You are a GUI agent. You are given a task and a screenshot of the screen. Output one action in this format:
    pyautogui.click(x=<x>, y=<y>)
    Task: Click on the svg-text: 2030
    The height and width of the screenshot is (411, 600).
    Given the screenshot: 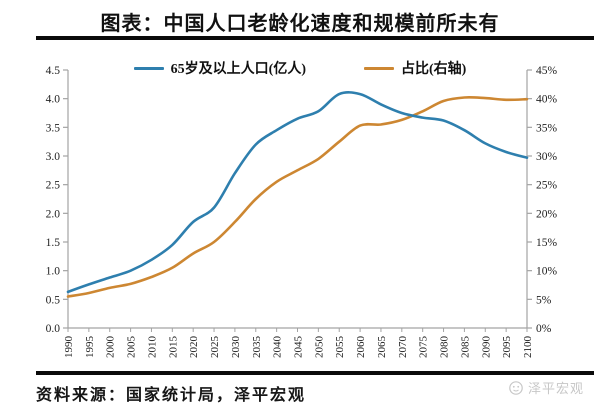 What is the action you would take?
    pyautogui.click(x=236, y=347)
    